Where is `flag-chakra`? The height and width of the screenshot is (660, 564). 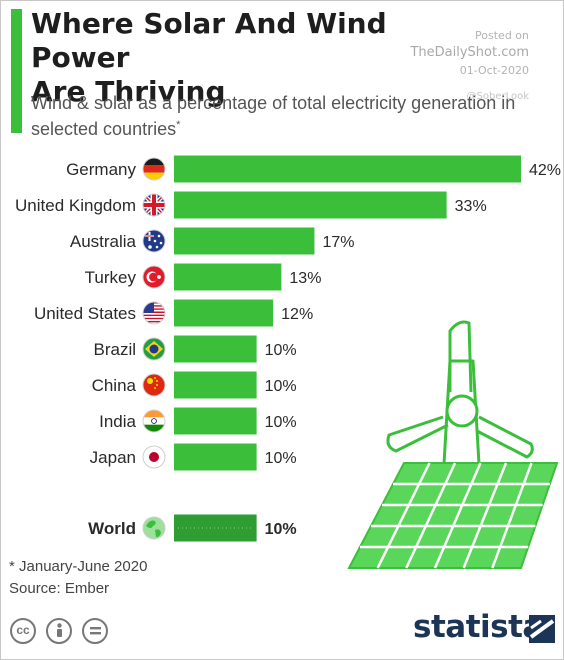
flag-chakra is located at coordinates (154, 421).